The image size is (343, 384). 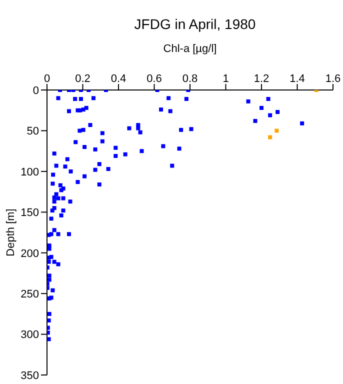 What do you see at coordinates (262, 79) in the screenshot?
I see `x-tick-label: 1.2` at bounding box center [262, 79].